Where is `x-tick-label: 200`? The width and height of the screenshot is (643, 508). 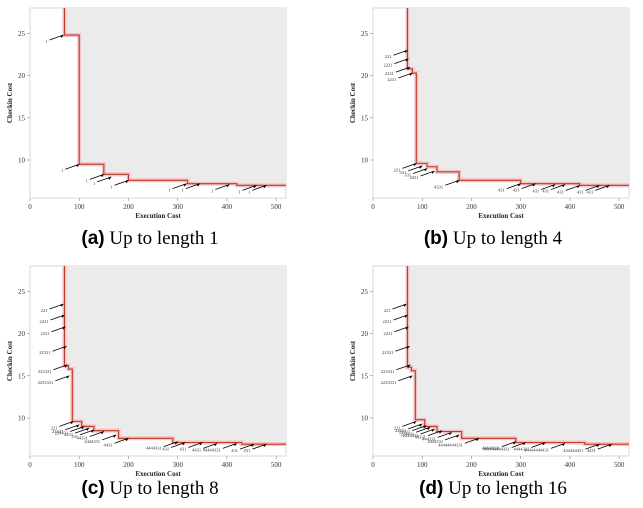
x-tick-label: 200 is located at coordinates (128, 207).